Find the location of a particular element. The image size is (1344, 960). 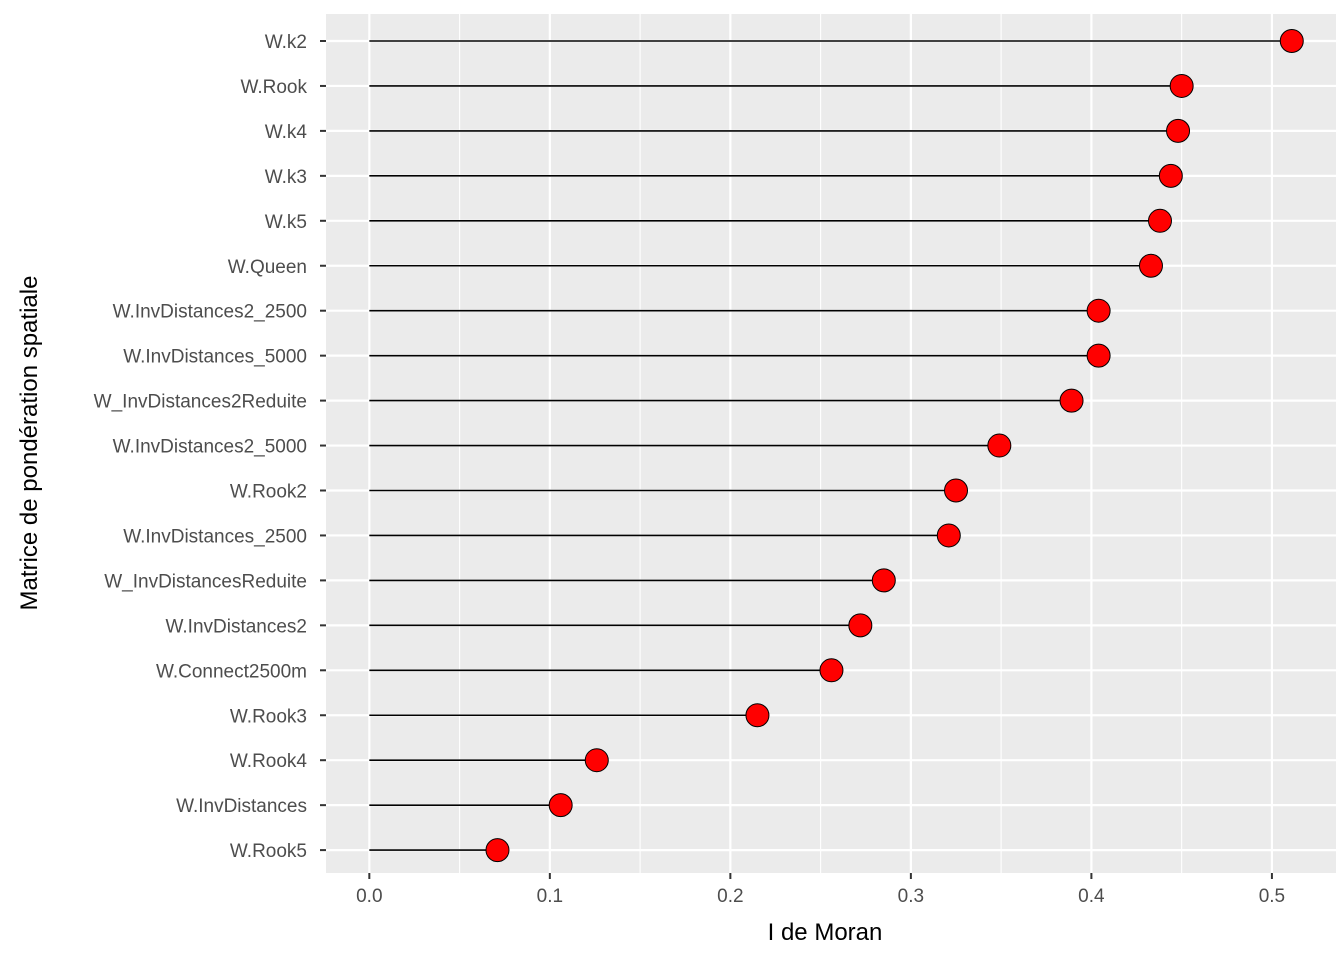

y-tick-label: W.Rook is located at coordinates (273, 87).